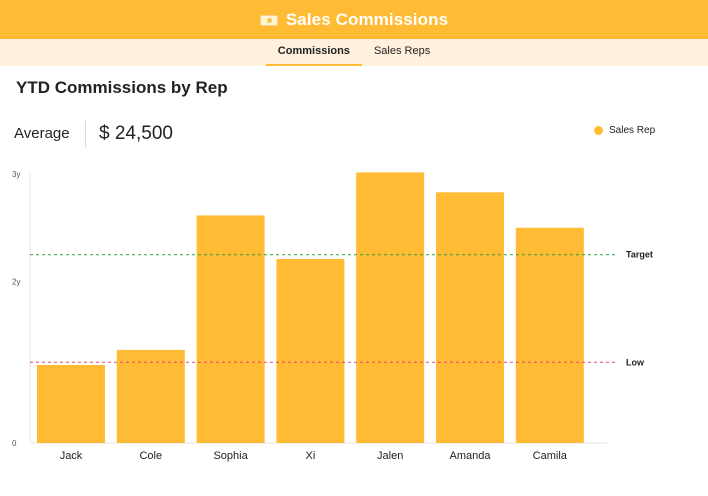  I want to click on tab-sales-reps: Sales Reps, so click(402, 51).